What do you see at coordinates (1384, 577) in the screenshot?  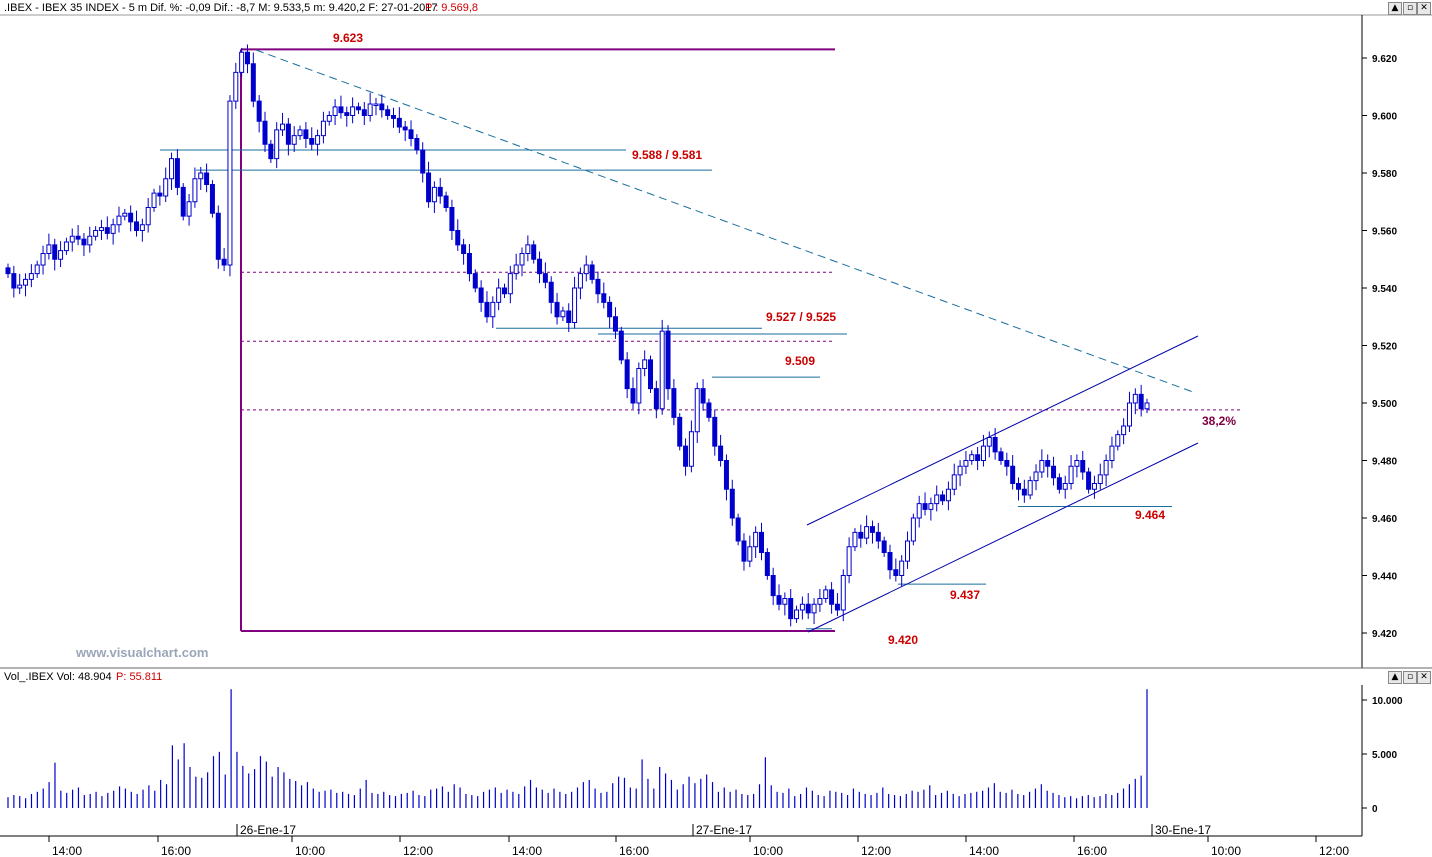 I see `price-tick-label: 9.440` at bounding box center [1384, 577].